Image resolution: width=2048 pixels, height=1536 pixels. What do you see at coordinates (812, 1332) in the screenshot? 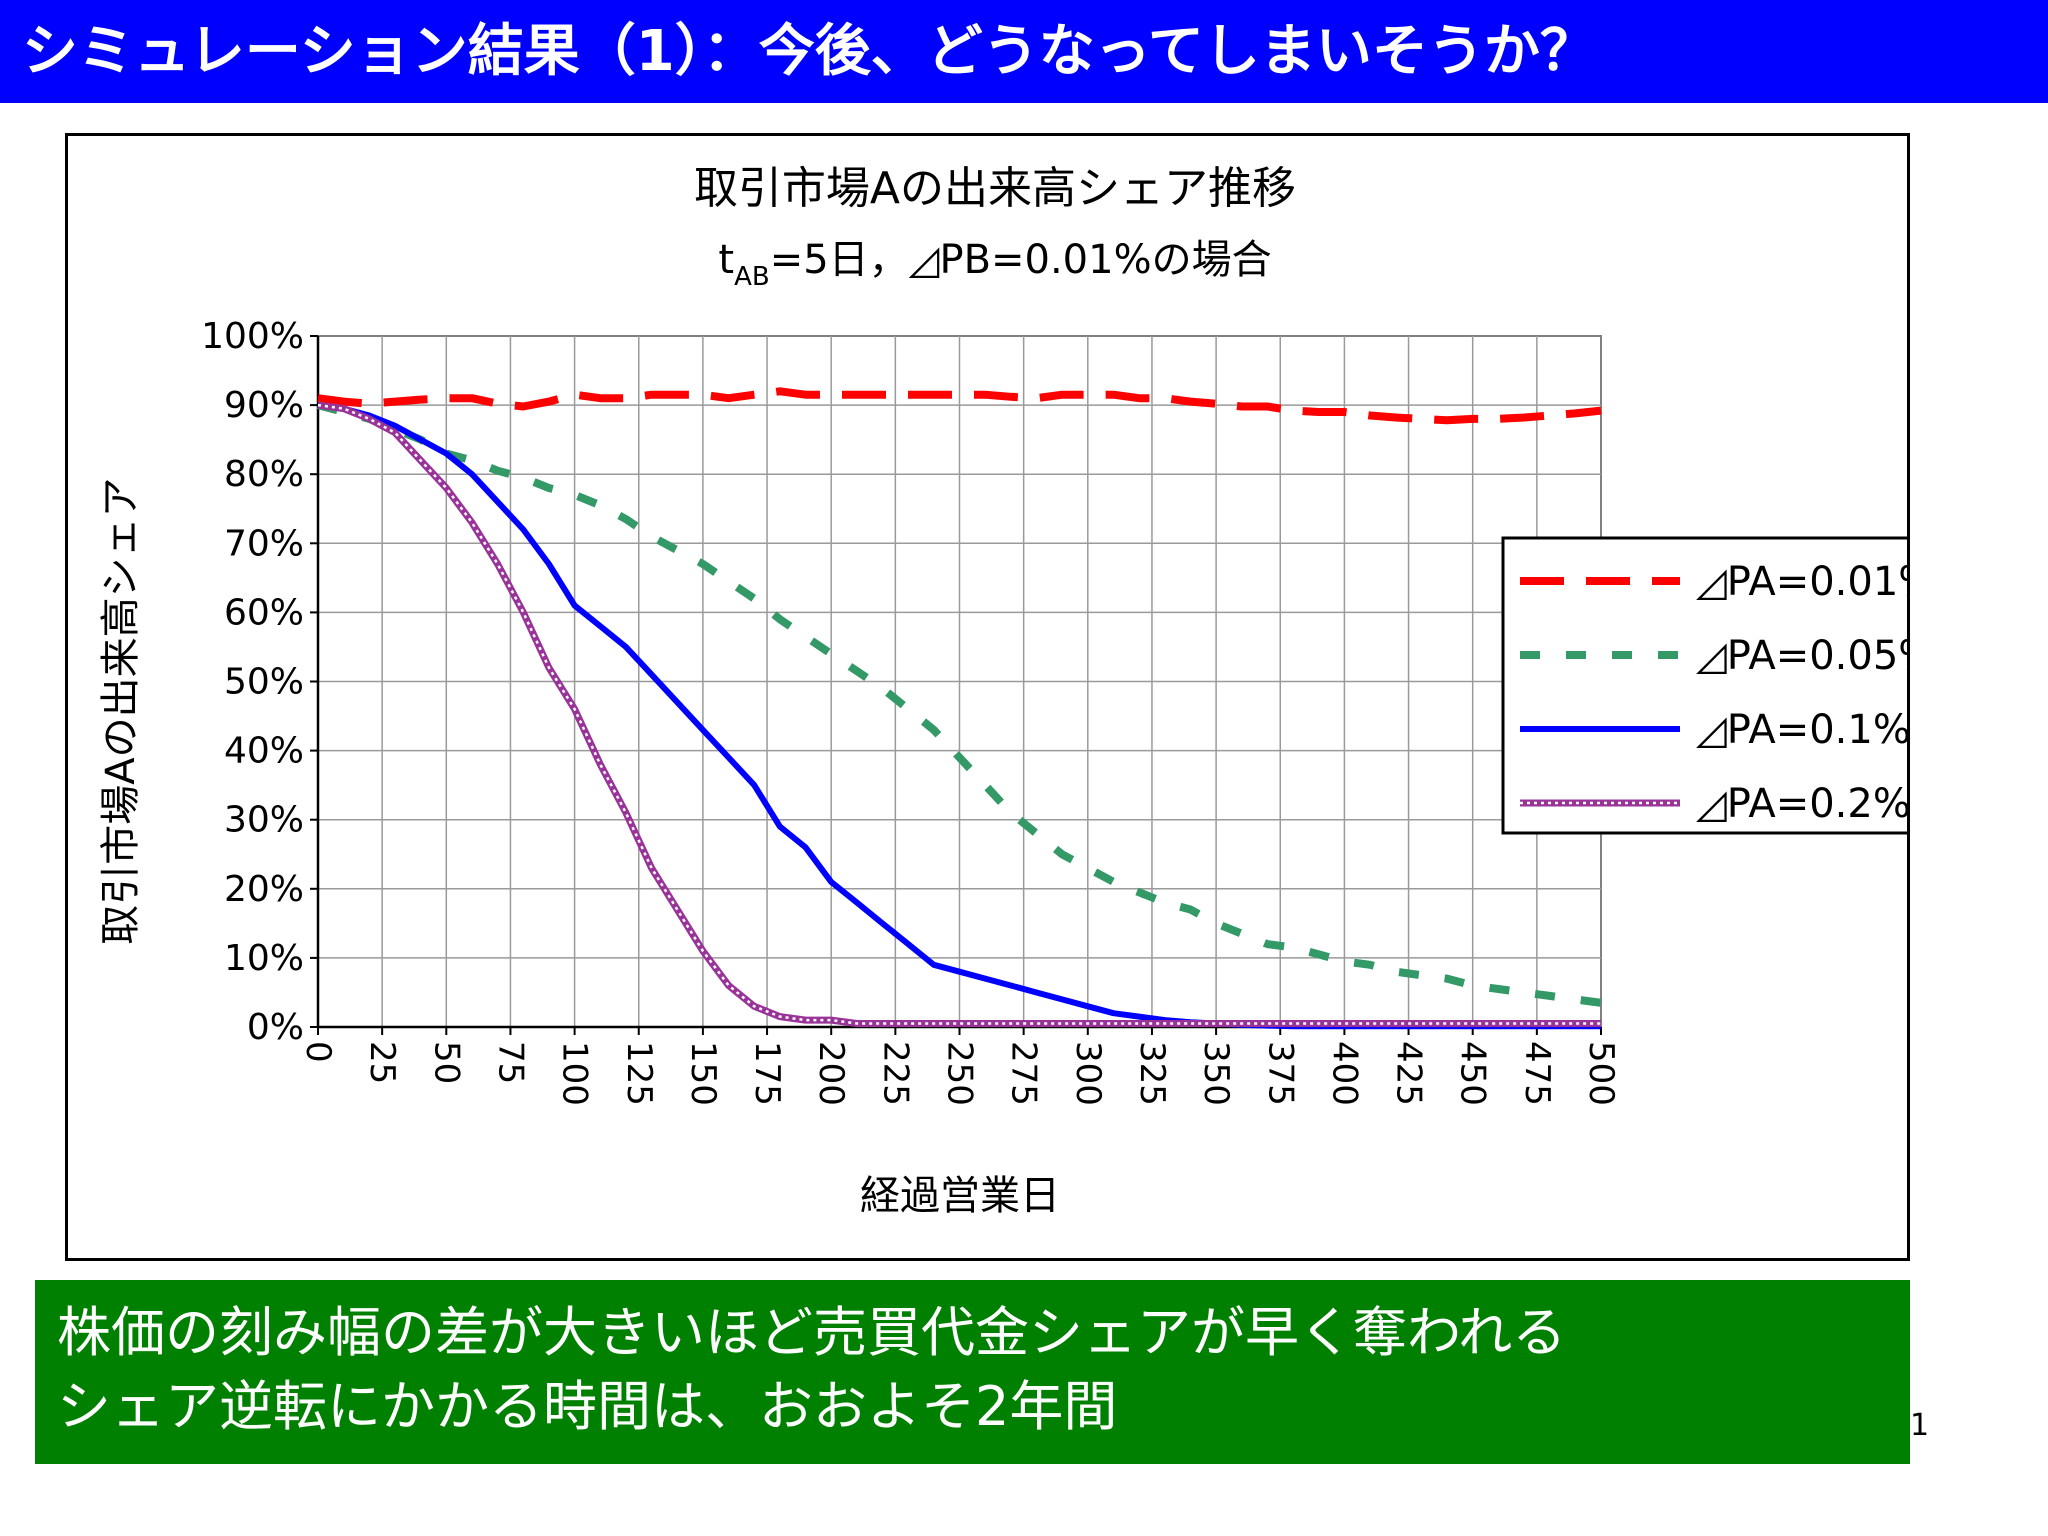
I see `conclusion-line-1: 株価の刻み幅の差が大きいほど売買代金シェアが早く奪われる` at bounding box center [812, 1332].